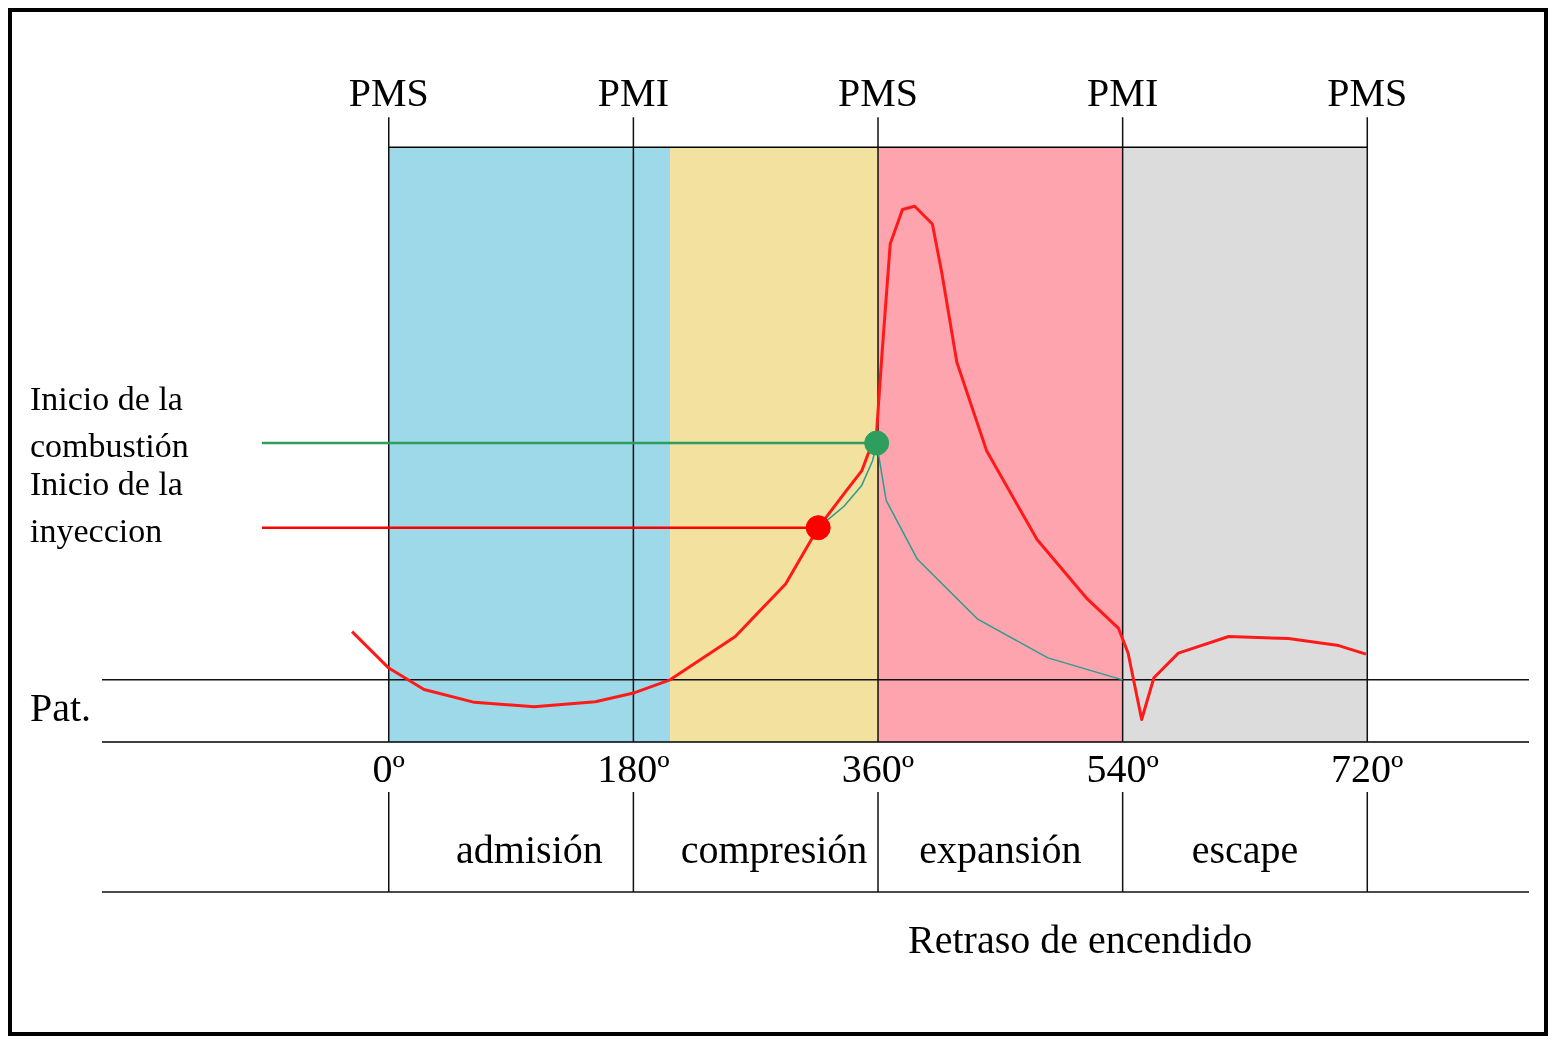 This screenshot has width=1560, height=1050. Describe the element at coordinates (1367, 768) in the screenshot. I see `x-tick-label: 720º` at that location.